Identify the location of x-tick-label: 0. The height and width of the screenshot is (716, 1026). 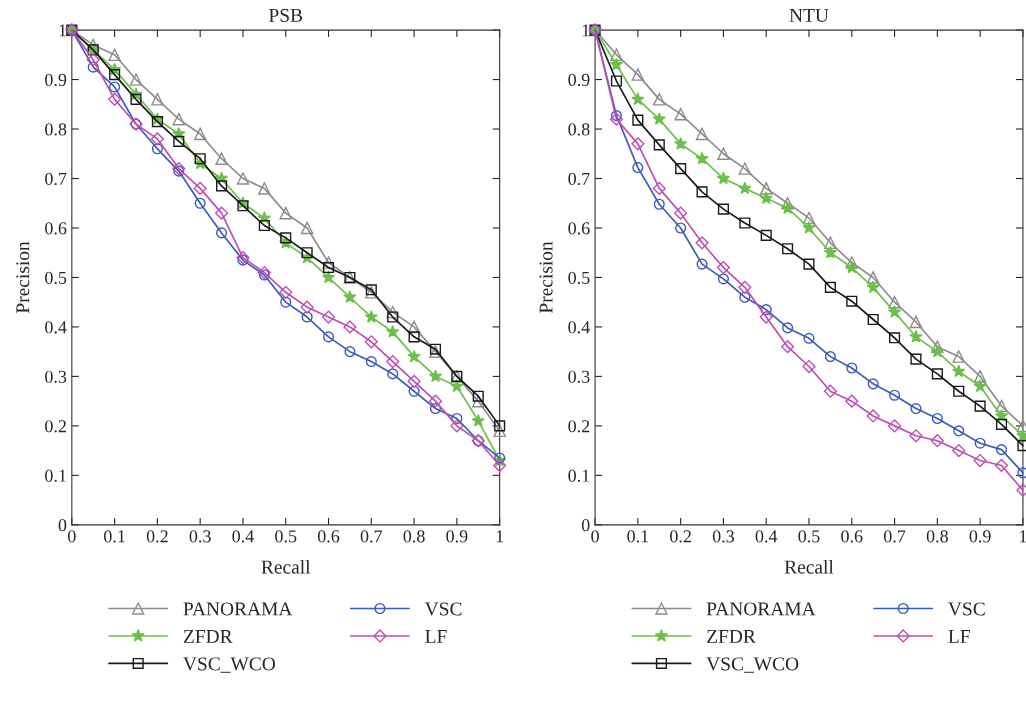
(71, 536).